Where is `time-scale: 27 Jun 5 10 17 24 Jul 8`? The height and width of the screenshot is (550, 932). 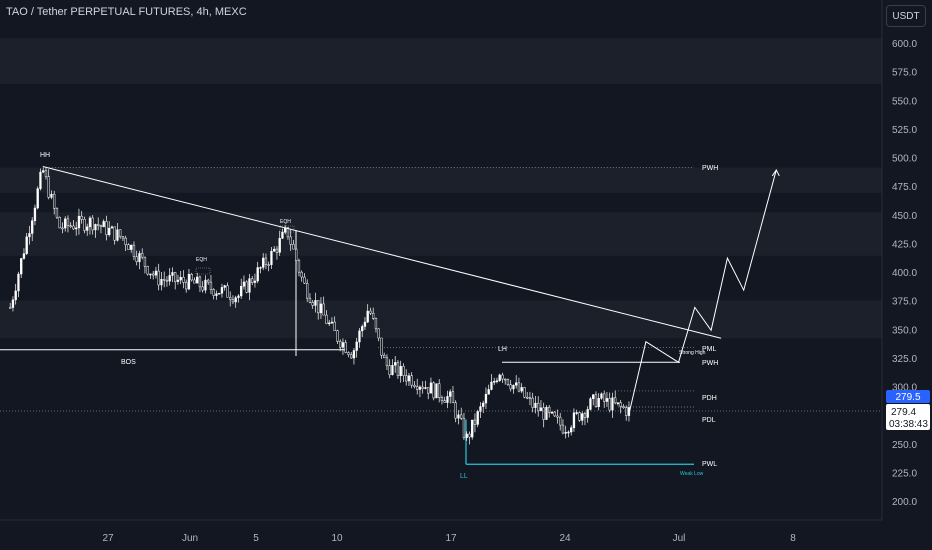
time-scale: 27 Jun 5 10 17 24 Jul 8 is located at coordinates (449, 538).